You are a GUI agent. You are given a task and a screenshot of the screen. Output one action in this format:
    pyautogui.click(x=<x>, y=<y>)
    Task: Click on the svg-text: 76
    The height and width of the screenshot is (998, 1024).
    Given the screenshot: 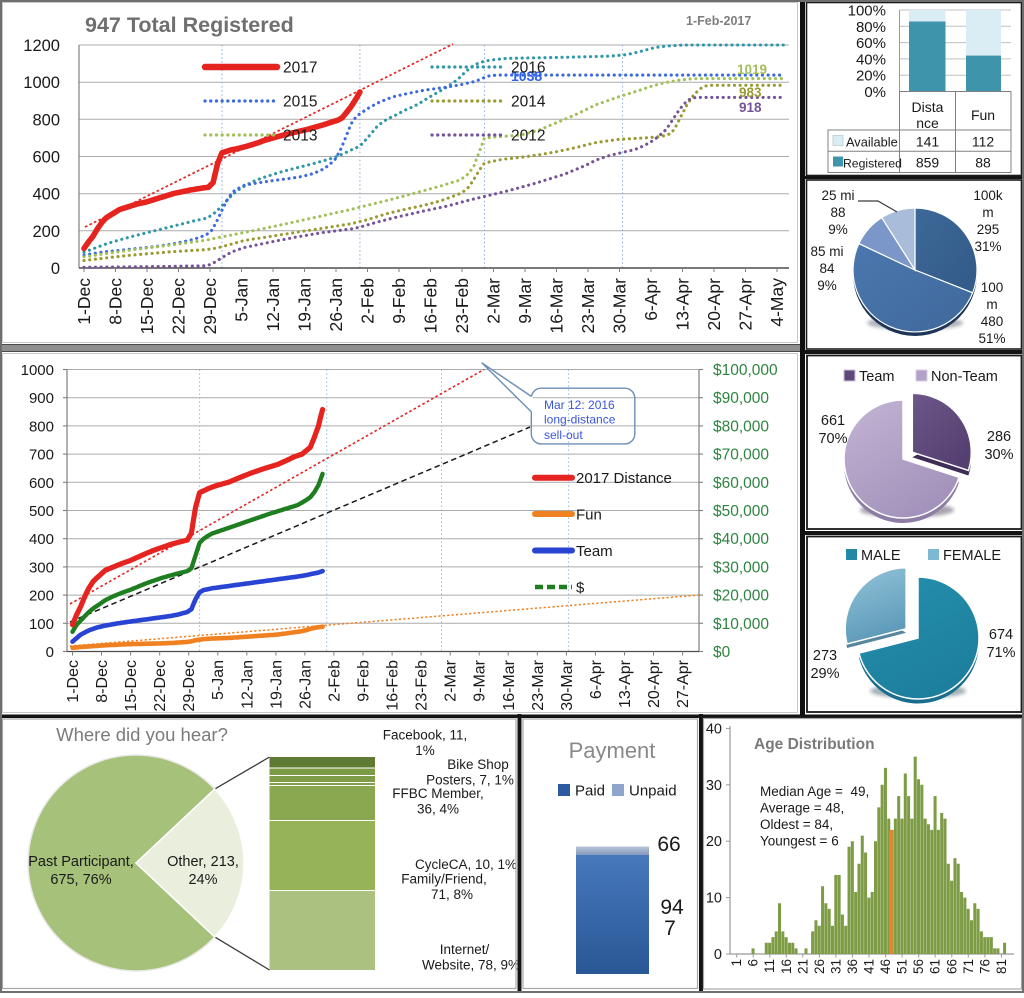 What is the action you would take?
    pyautogui.click(x=984, y=966)
    